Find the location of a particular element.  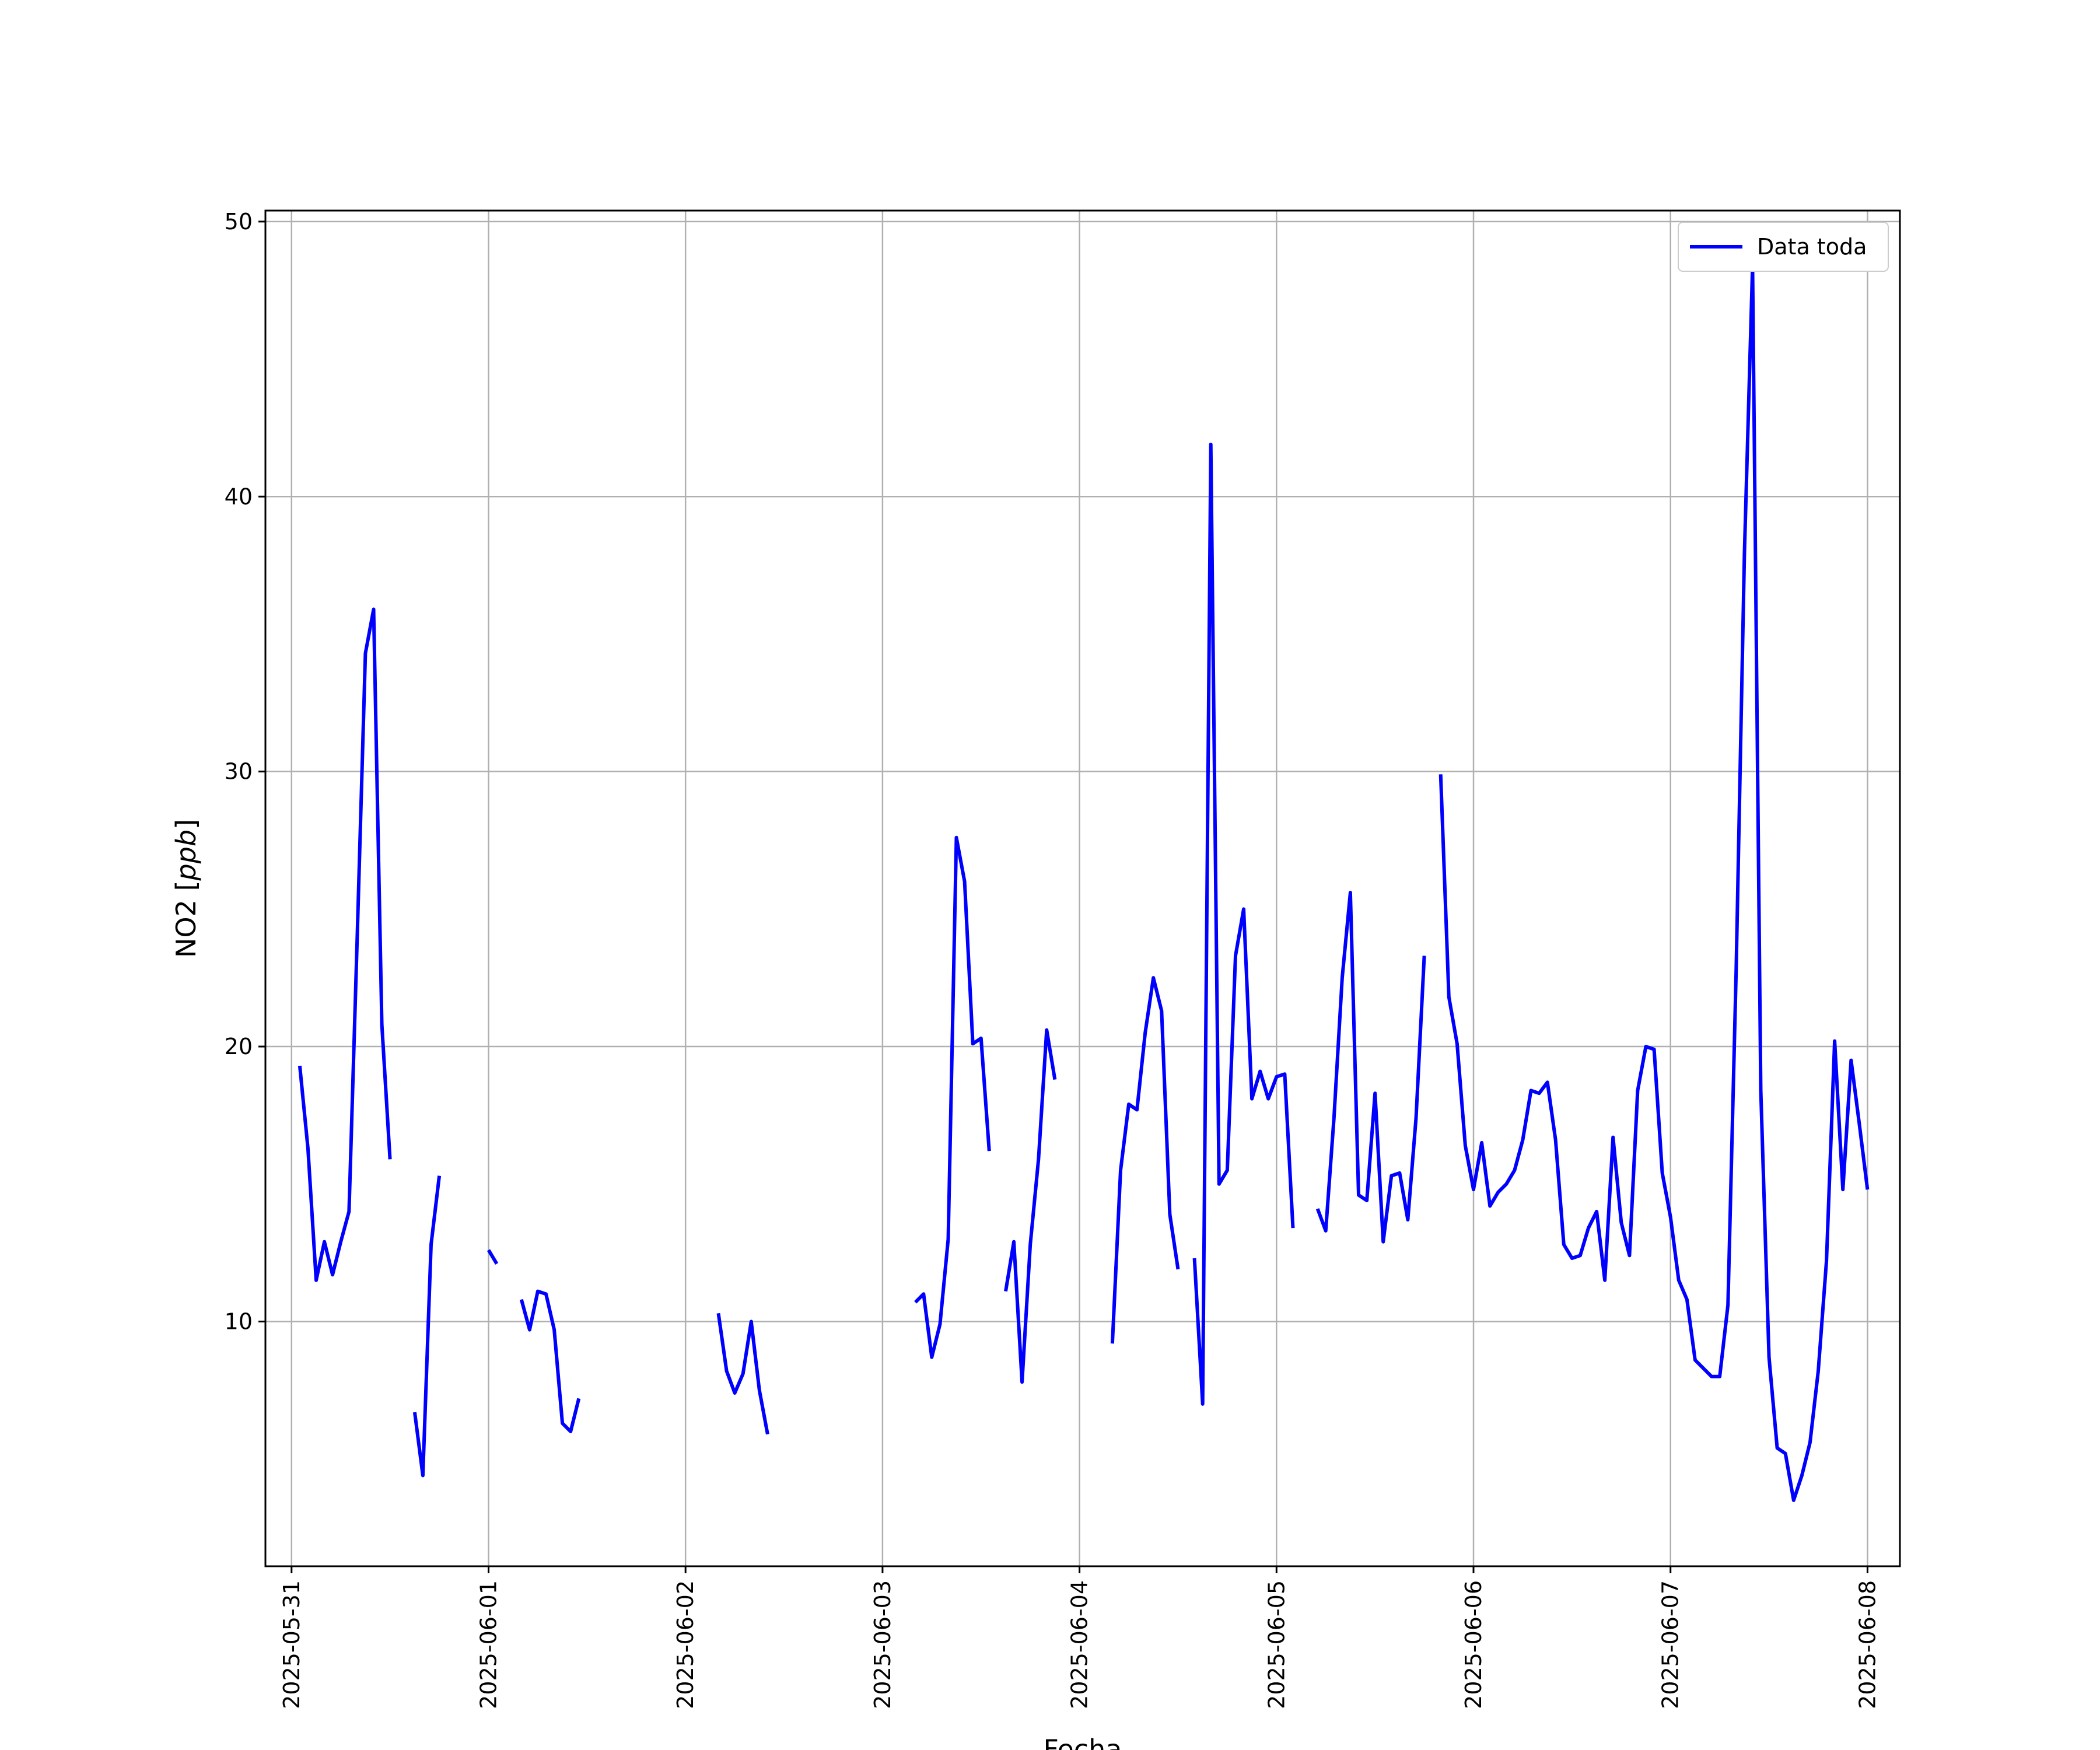

x-tick-label: 2025-06-02 is located at coordinates (685, 1644).